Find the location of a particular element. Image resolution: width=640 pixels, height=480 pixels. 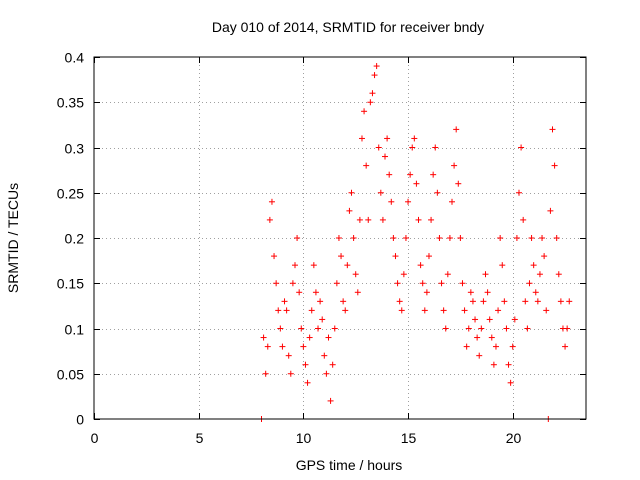

y-tick-label: 0.4 is located at coordinates (75, 58).